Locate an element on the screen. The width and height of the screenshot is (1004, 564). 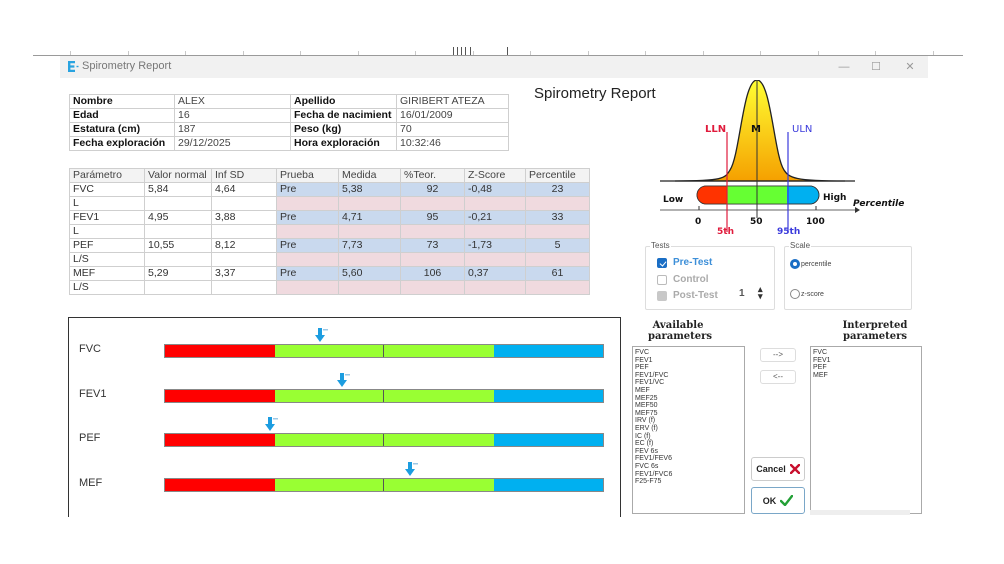
lln-label: LLN is located at coordinates (715, 129).